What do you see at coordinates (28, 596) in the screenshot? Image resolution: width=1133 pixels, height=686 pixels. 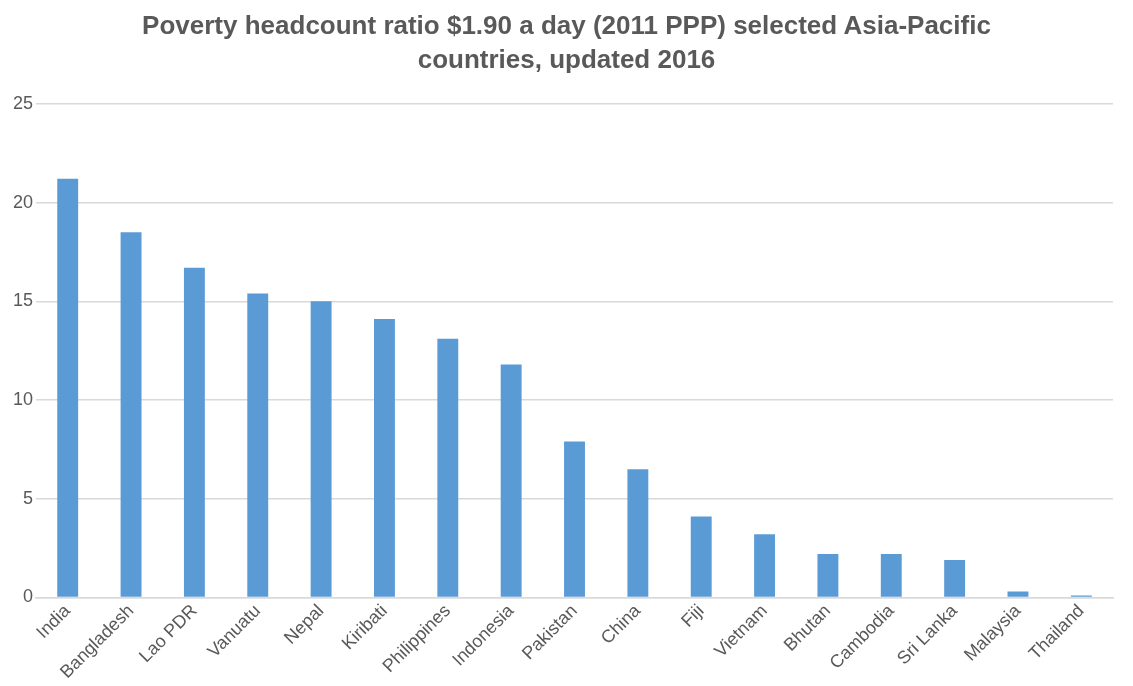 I see `y-tick-label: 0` at bounding box center [28, 596].